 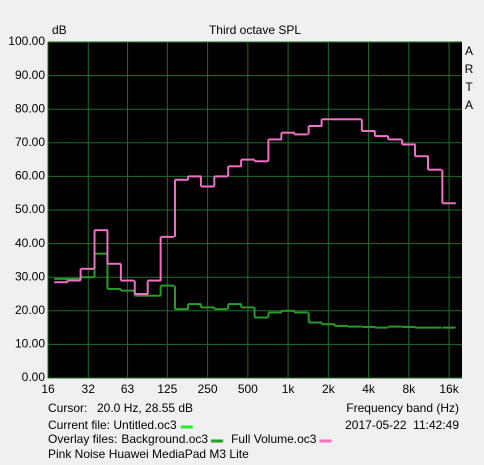 I want to click on brand: ARTA, so click(x=469, y=80).